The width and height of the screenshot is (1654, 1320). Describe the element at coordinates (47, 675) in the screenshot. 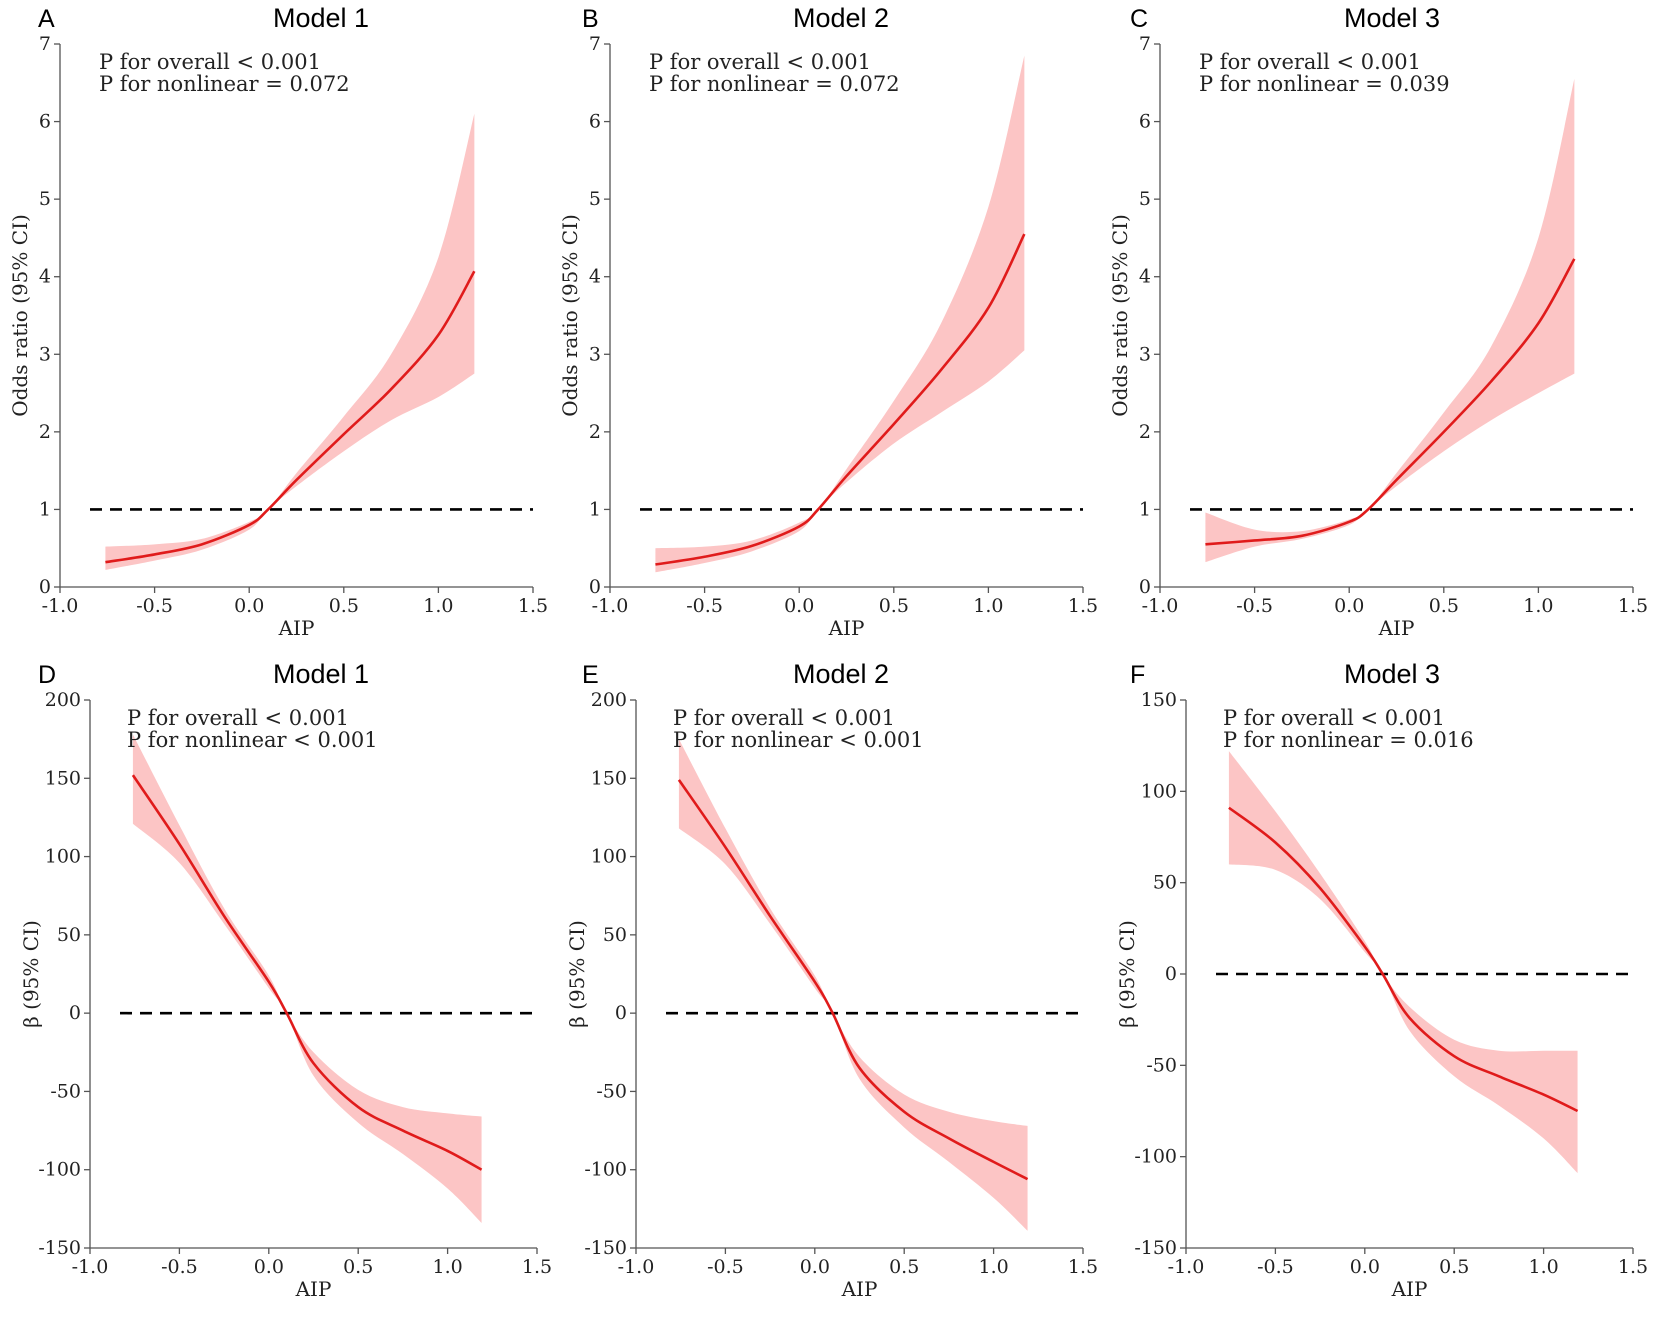

I see `panel-letter: D` at that location.